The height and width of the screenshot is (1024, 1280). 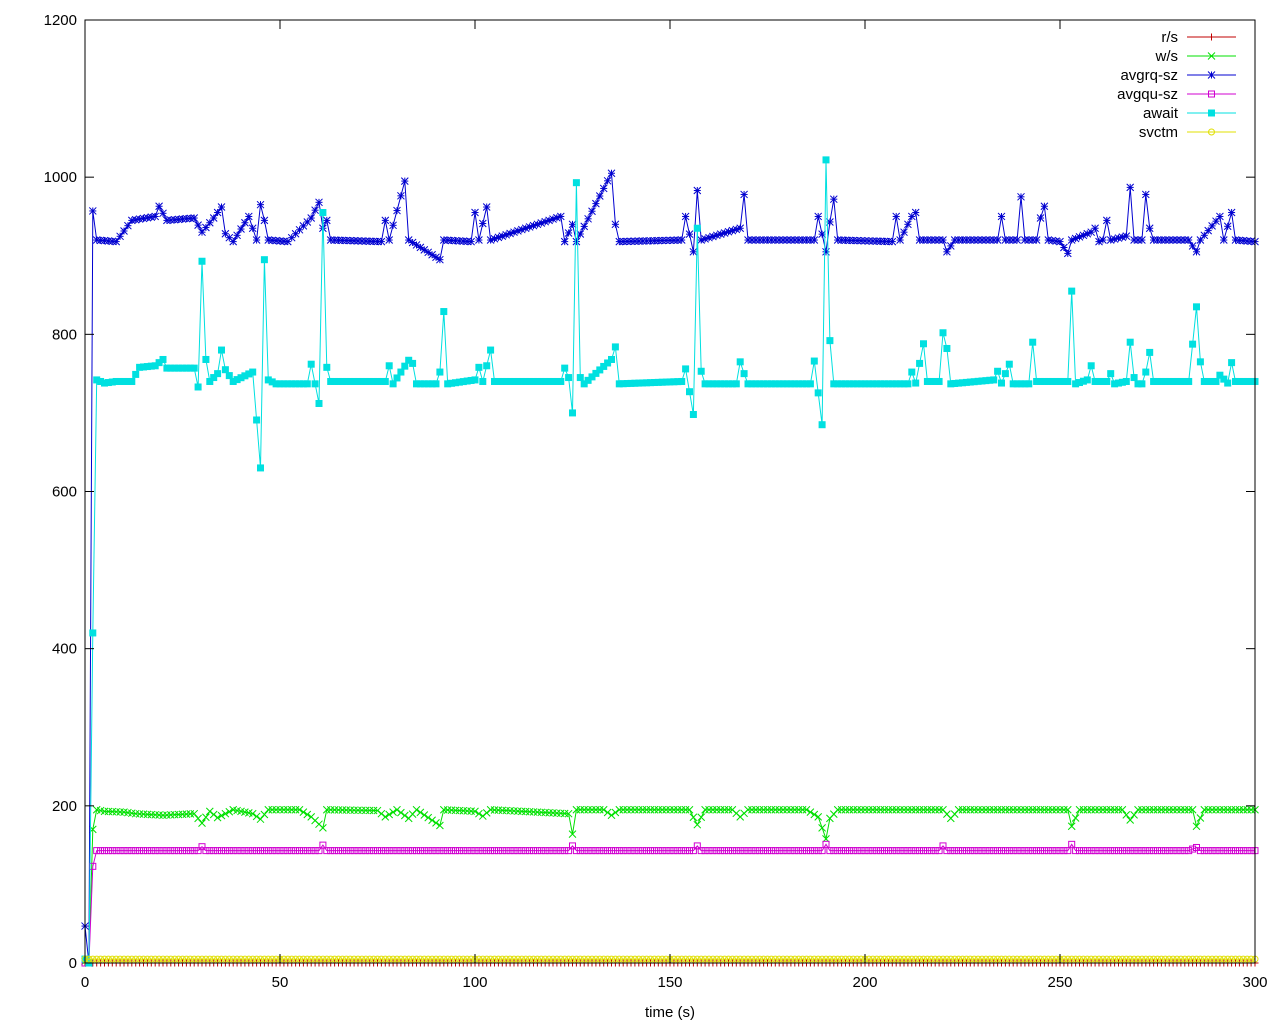 What do you see at coordinates (1211, 113) in the screenshot?
I see `legend-marker-await` at bounding box center [1211, 113].